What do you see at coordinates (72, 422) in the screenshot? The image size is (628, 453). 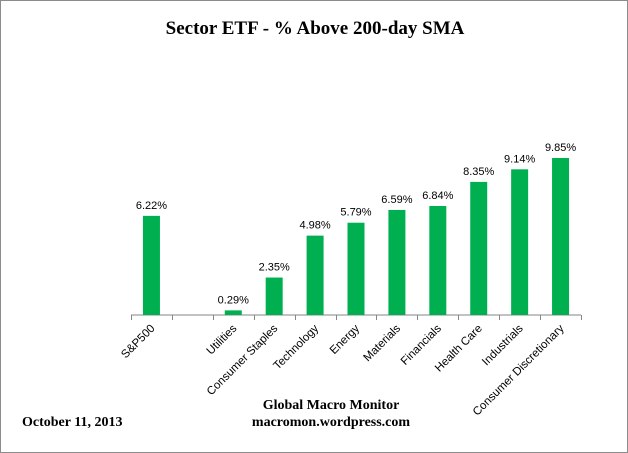 I see `chart-date: October 11, 2013` at bounding box center [72, 422].